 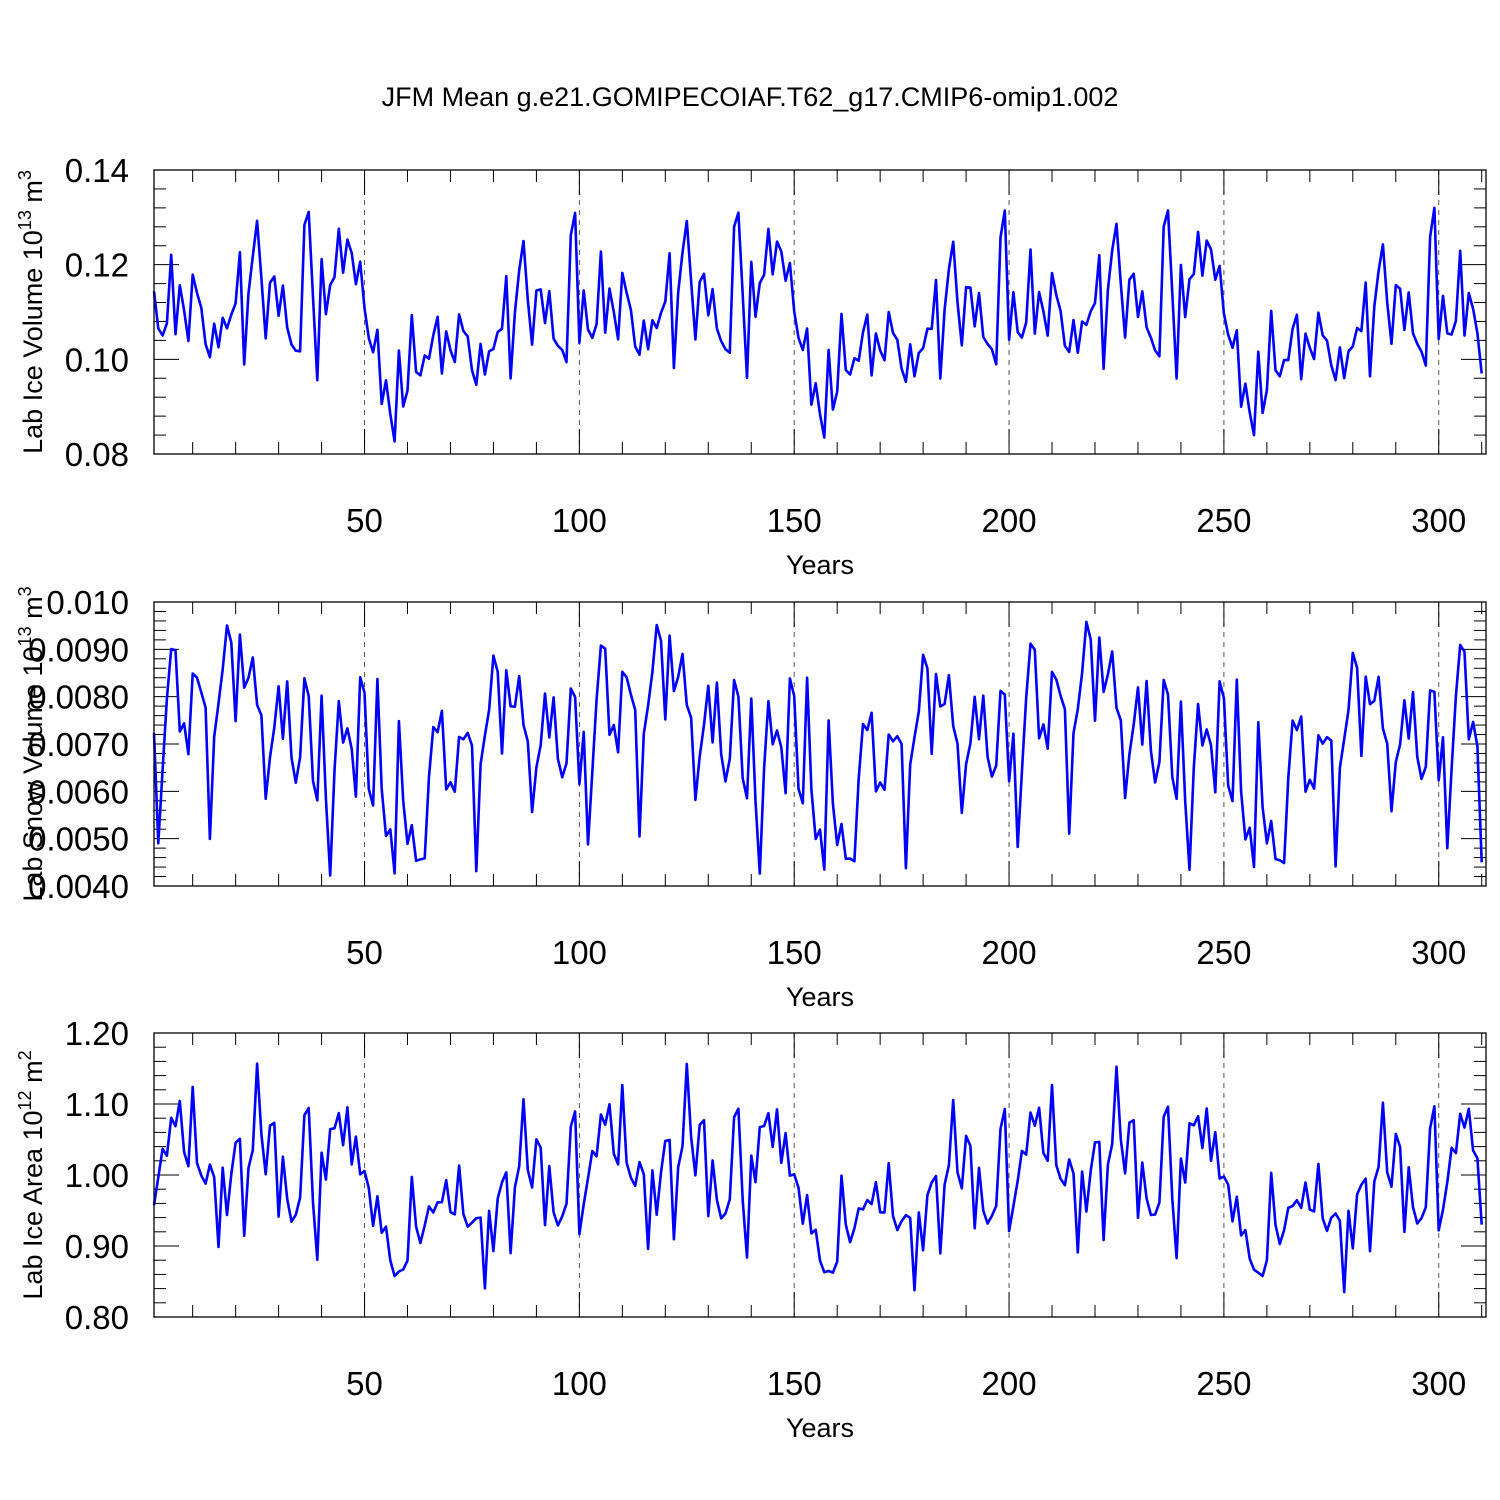 I want to click on y-tick-label: 0.0060, so click(x=78, y=791).